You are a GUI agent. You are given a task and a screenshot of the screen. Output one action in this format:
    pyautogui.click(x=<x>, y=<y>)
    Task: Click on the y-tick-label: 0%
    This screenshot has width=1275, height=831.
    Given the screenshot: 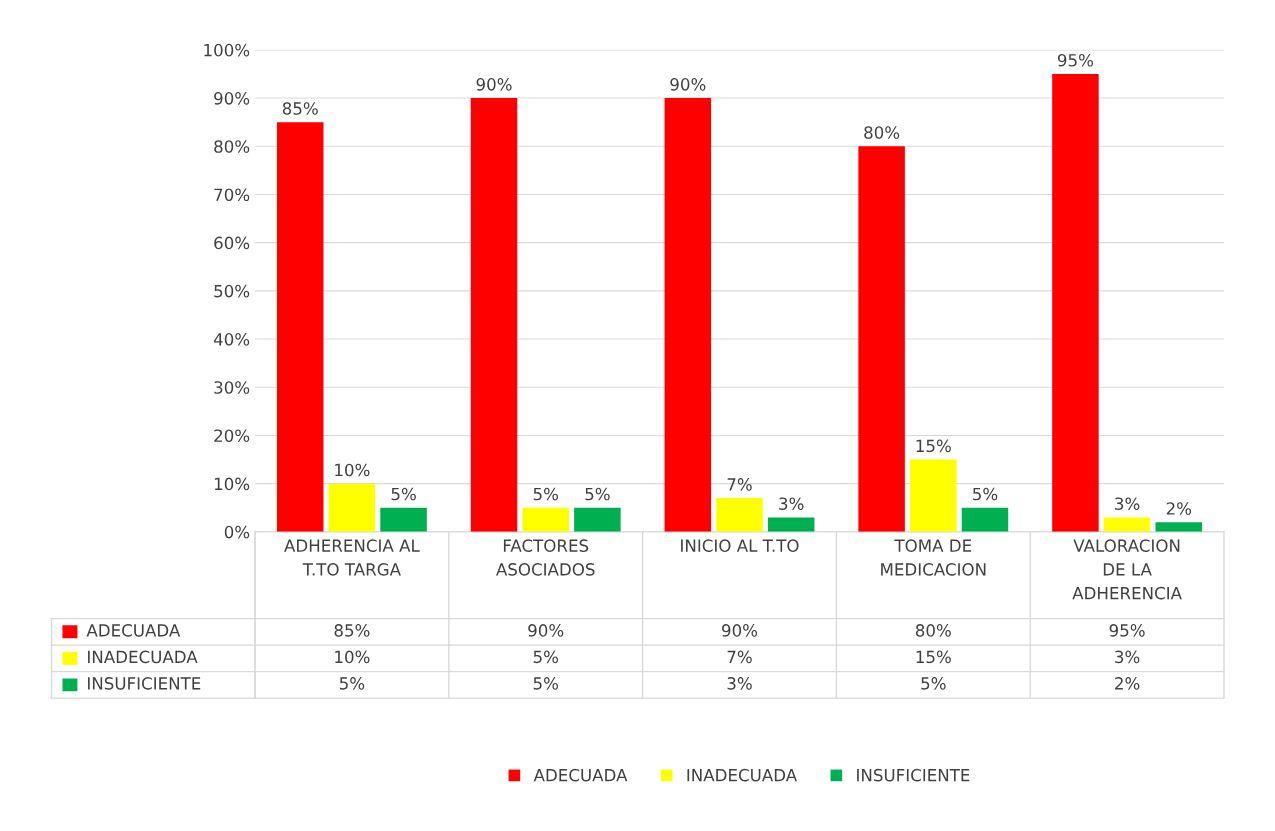 What is the action you would take?
    pyautogui.click(x=237, y=532)
    